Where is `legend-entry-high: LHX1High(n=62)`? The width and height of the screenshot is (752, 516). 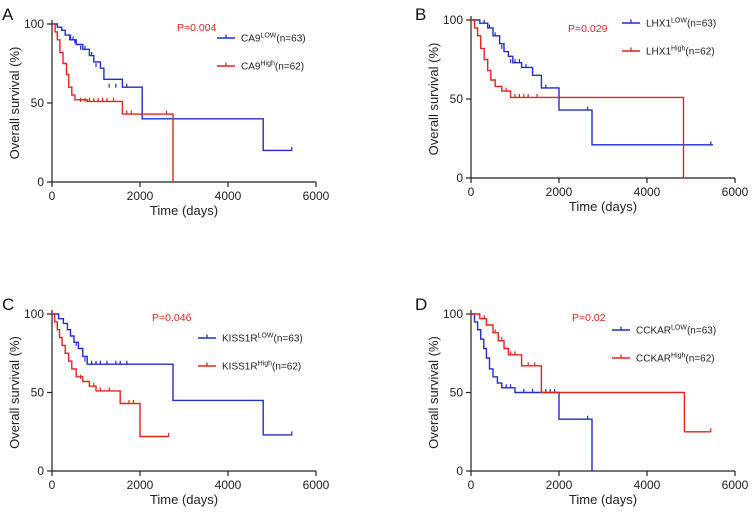 legend-entry-high: LHX1High(n=62) is located at coordinates (668, 52).